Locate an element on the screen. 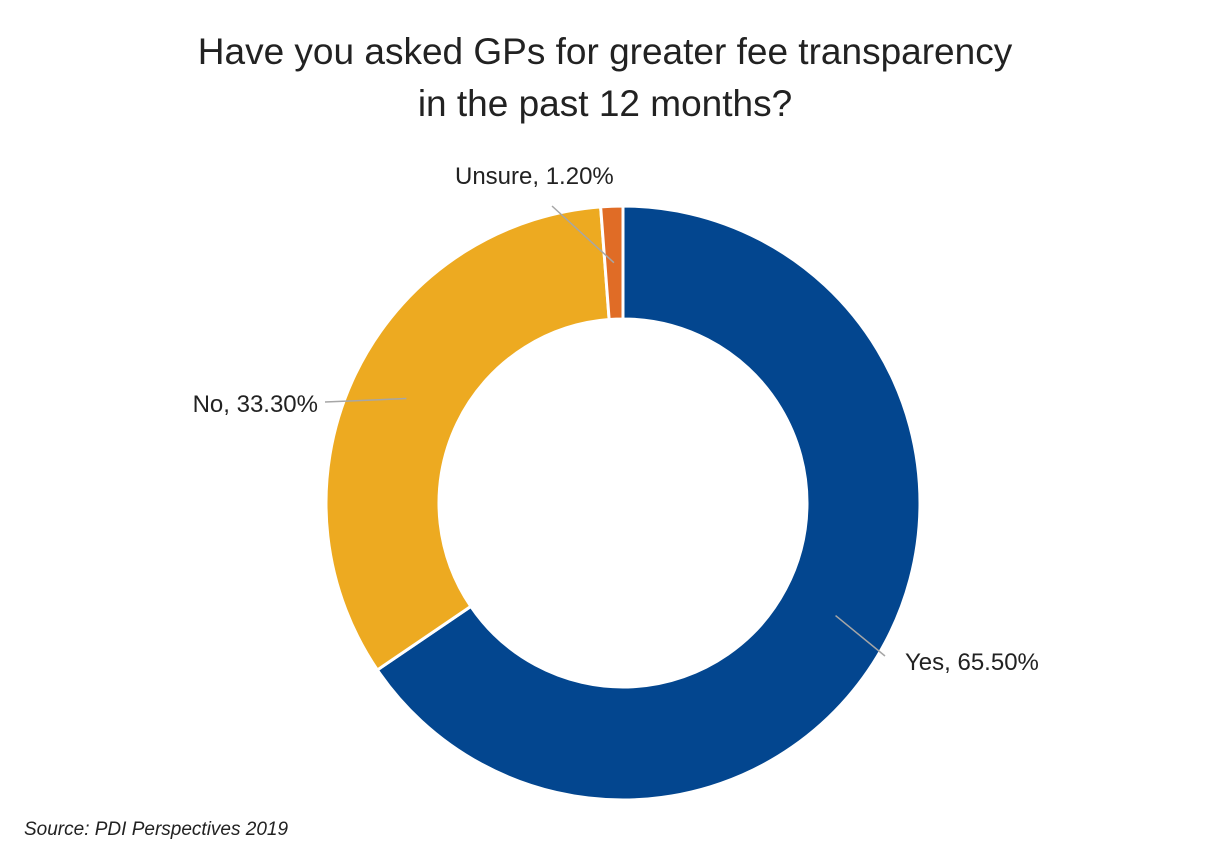 Image resolution: width=1210 pixels, height=854 pixels. slice-no is located at coordinates (467, 439).